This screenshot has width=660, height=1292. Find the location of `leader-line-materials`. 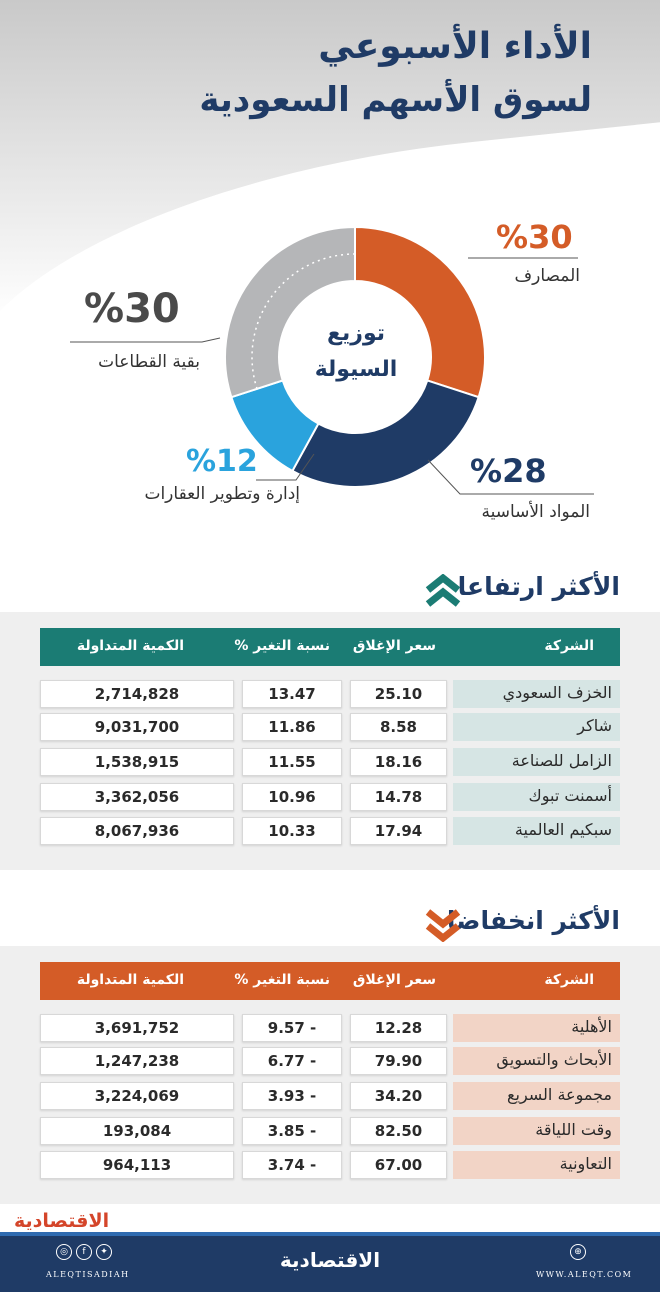

leader-line-materials is located at coordinates (510, 477).